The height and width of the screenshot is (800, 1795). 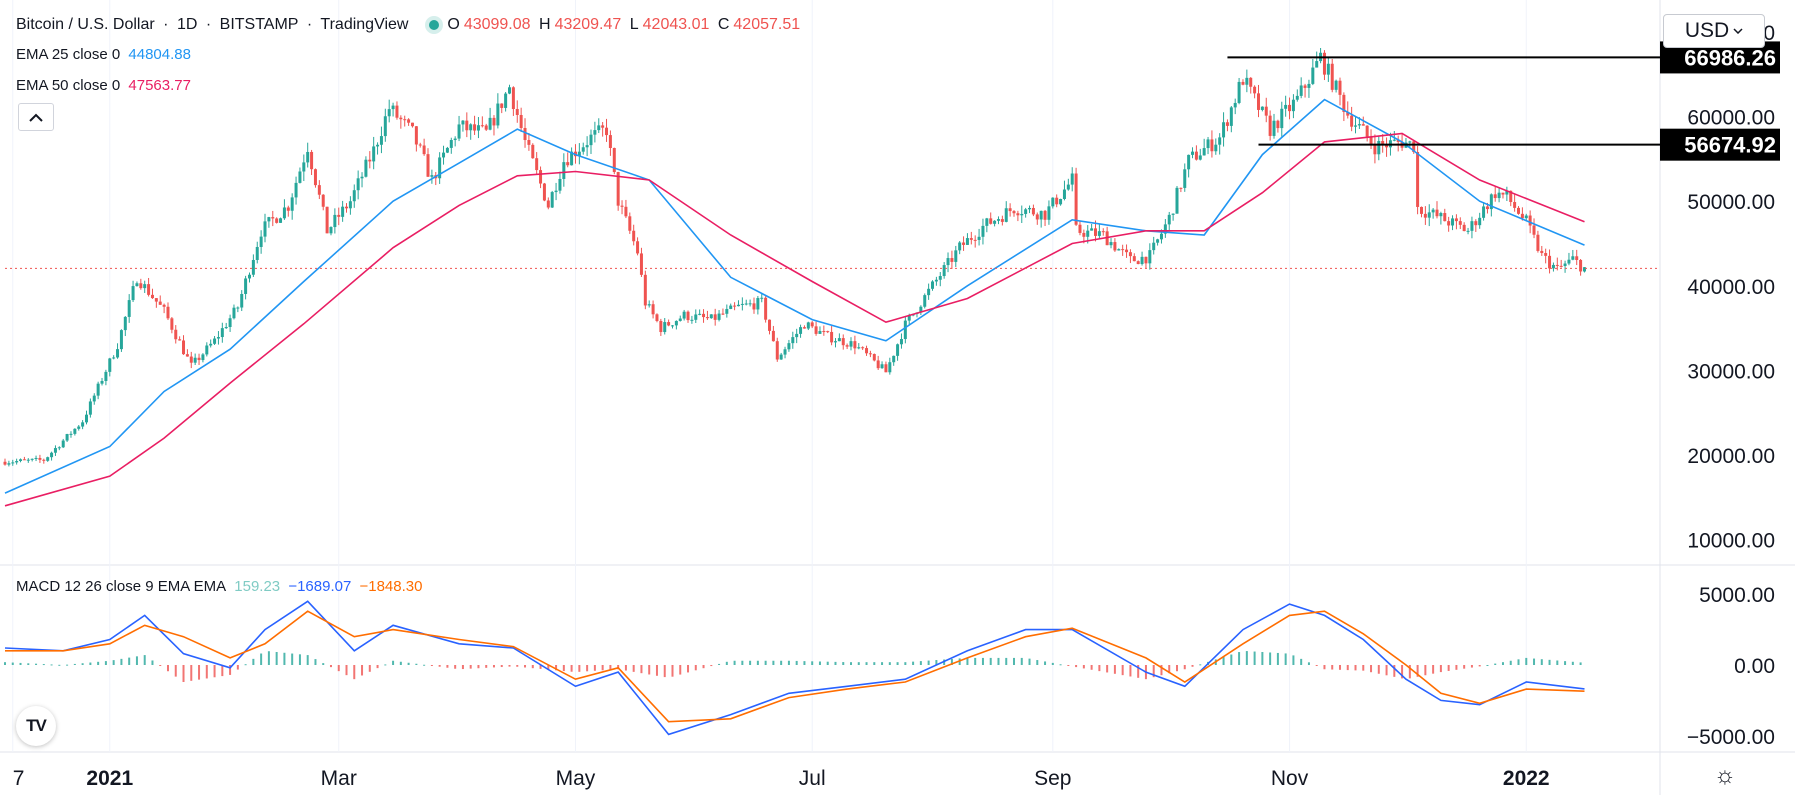 What do you see at coordinates (105, 85) in the screenshot?
I see `ema50-legend: EMA 50 close 0 47563.77` at bounding box center [105, 85].